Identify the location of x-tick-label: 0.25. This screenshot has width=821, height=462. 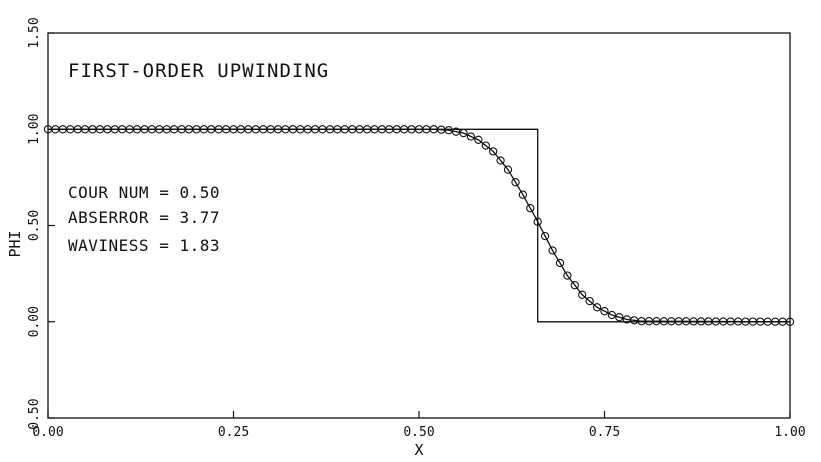
(233, 432).